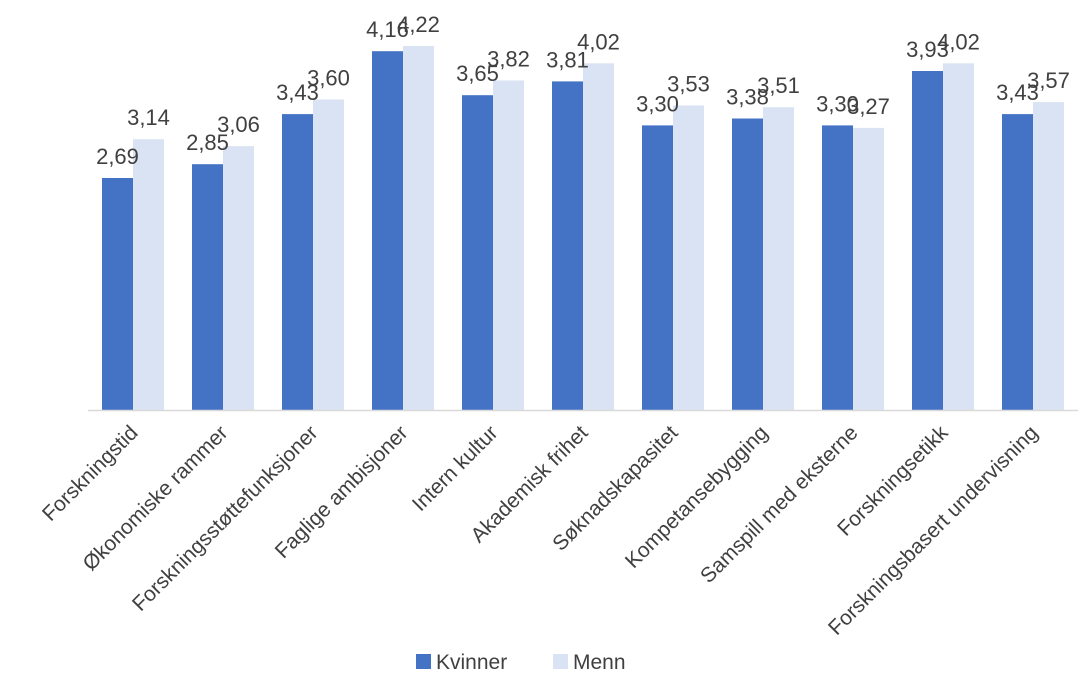  I want to click on data-label-kvinner-5: 3,81, so click(567, 59).